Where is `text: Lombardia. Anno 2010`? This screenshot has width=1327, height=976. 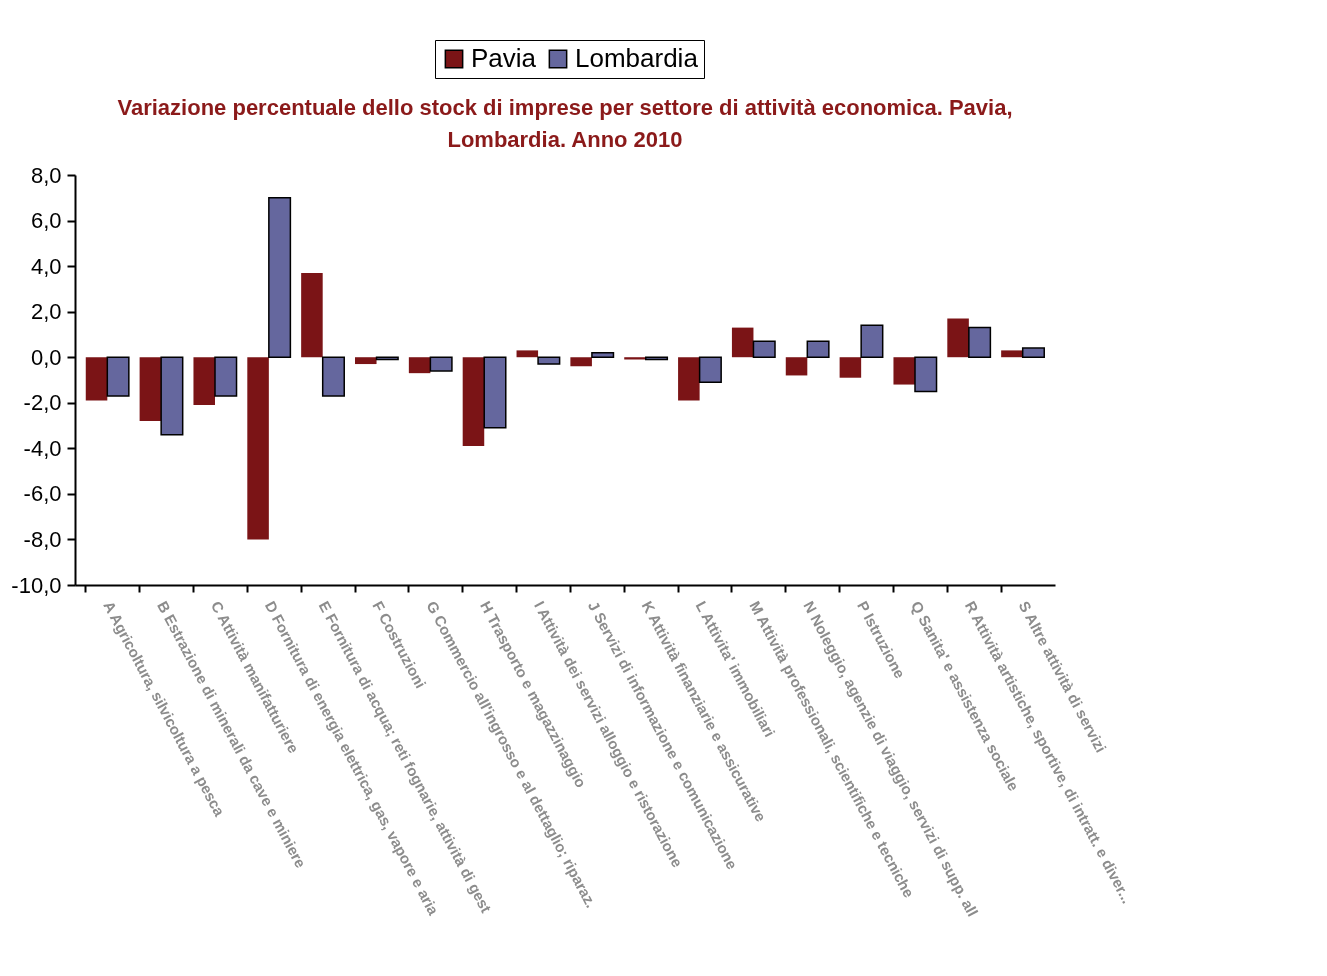
text: Lombardia. Anno 2010 is located at coordinates (565, 139).